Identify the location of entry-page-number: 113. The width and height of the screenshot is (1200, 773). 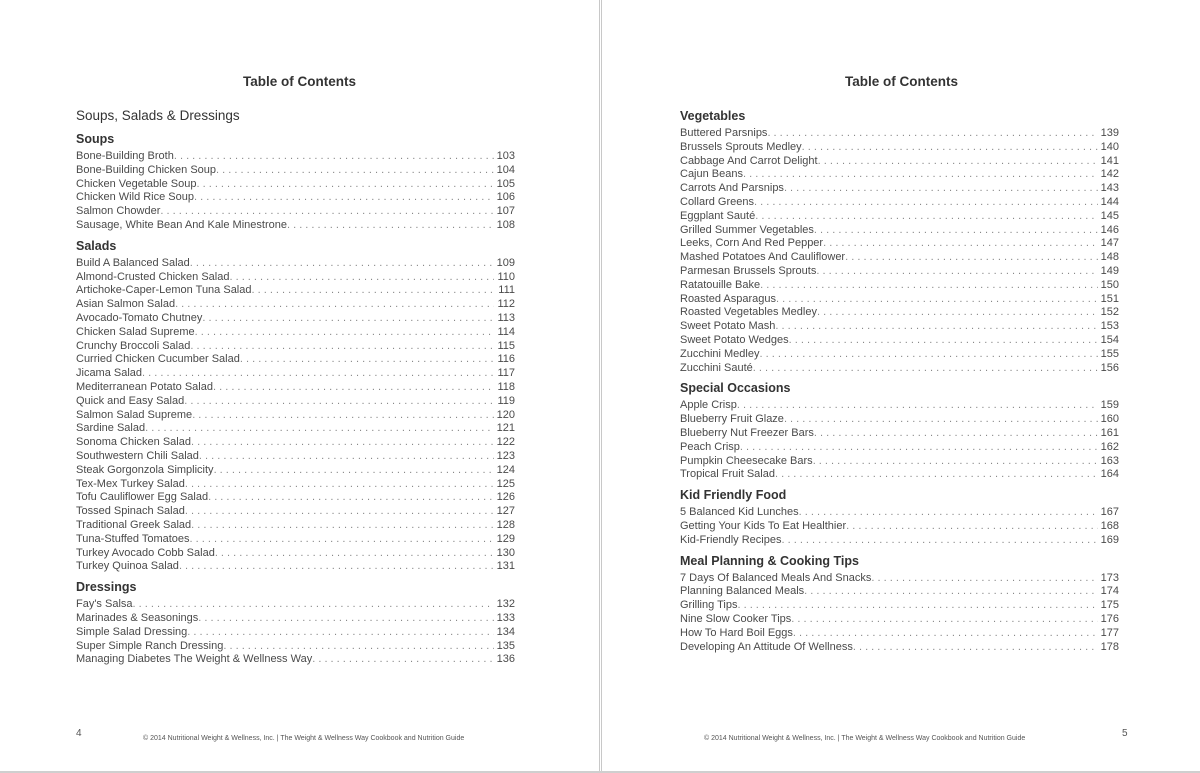
(506, 317).